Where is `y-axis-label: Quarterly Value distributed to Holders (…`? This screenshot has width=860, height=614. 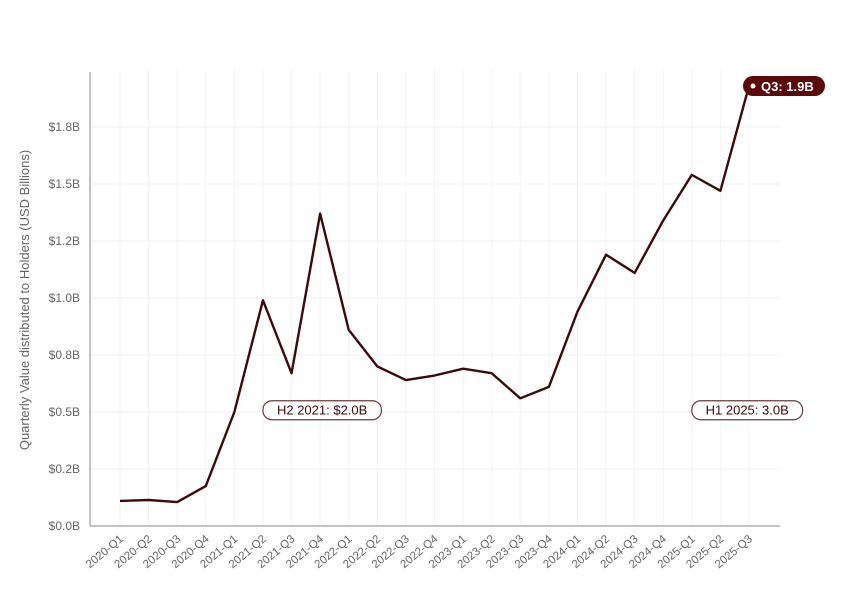
y-axis-label: Quarterly Value distributed to Holders (… is located at coordinates (24, 300).